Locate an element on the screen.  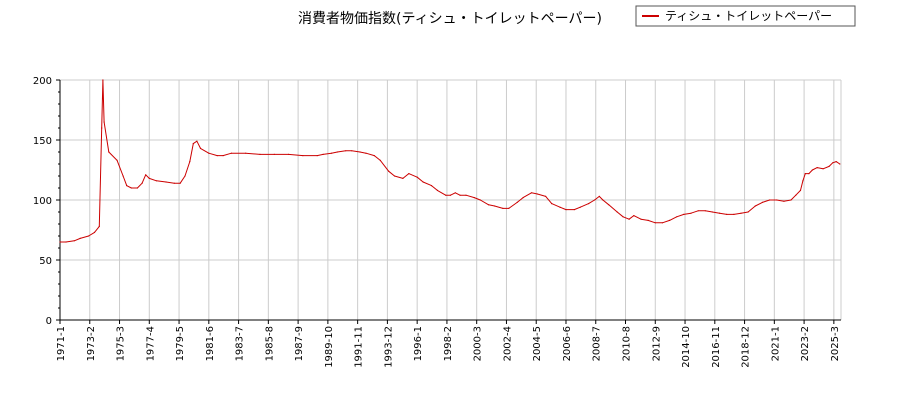
x-tick-label: 2025-3 is located at coordinates (835, 343).